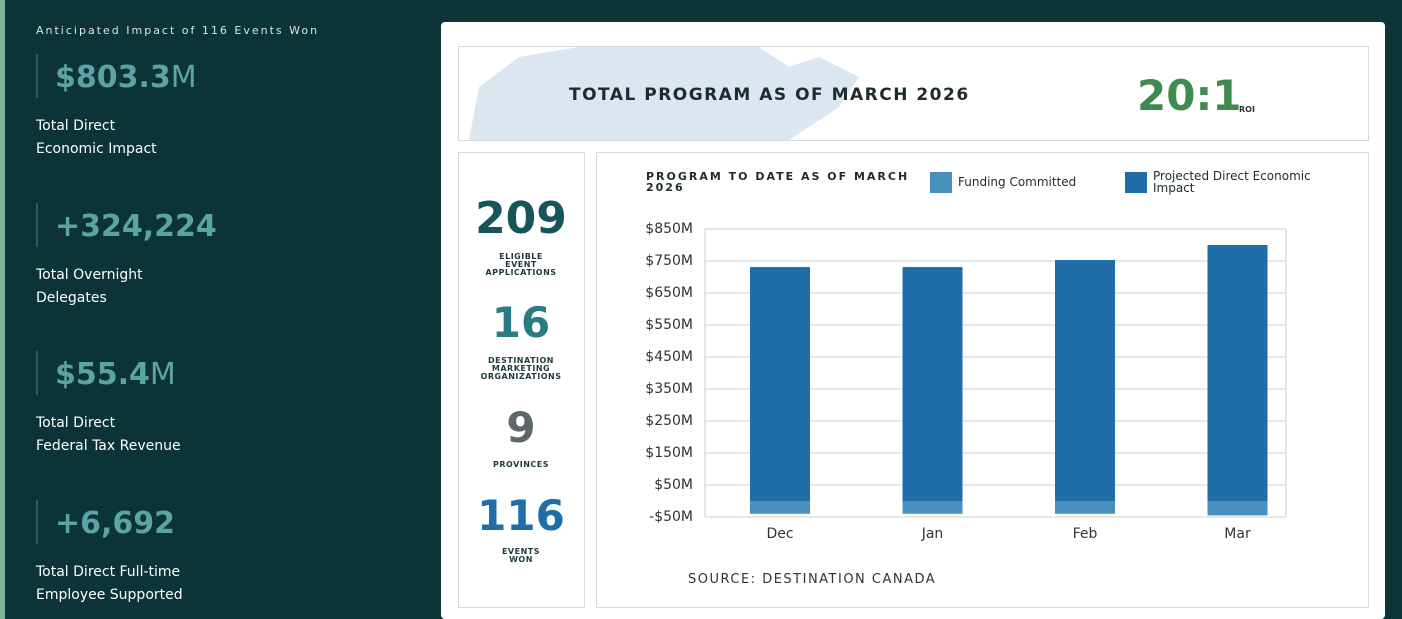  What do you see at coordinates (1247, 109) in the screenshot?
I see `roi-label: ROI` at bounding box center [1247, 109].